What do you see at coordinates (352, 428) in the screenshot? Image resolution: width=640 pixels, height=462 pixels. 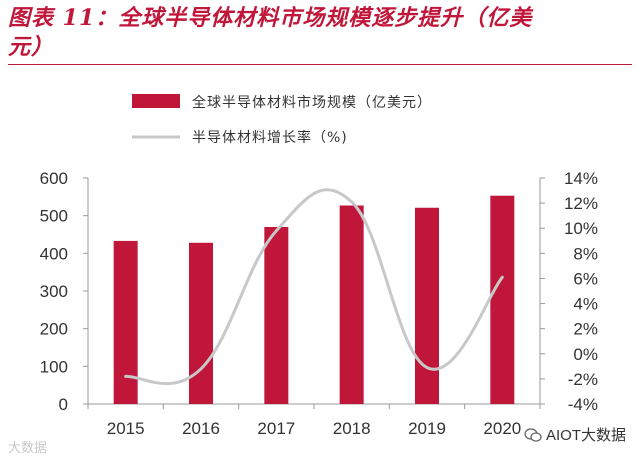 I see `x-tick-label: 2018` at bounding box center [352, 428].